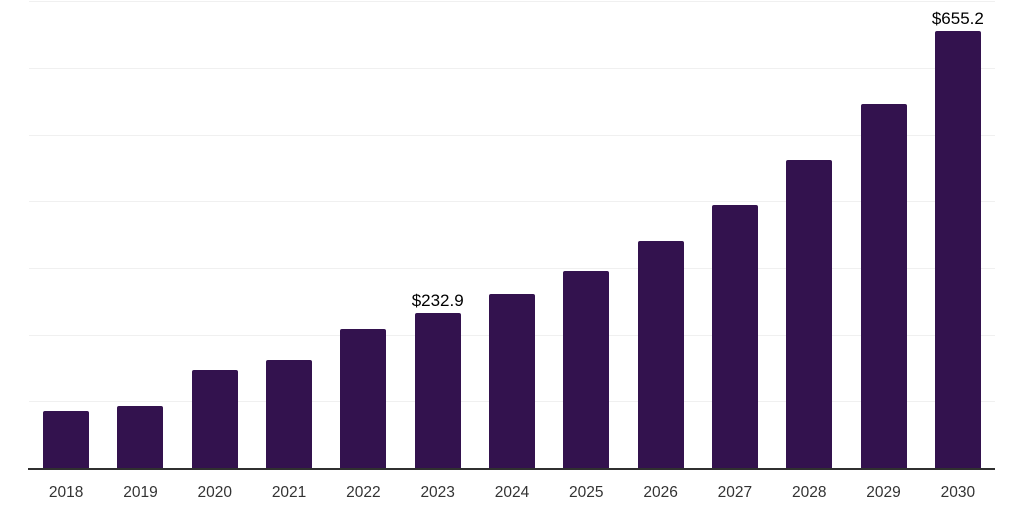 The height and width of the screenshot is (512, 1024). I want to click on x-tick-label-2022: 2022, so click(363, 492).